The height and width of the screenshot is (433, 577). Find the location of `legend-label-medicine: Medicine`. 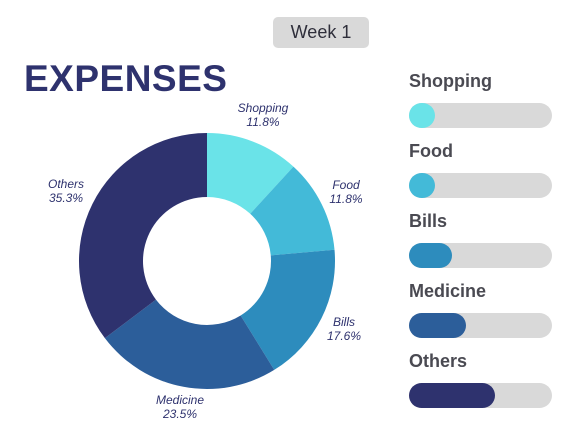

legend-label-medicine: Medicine is located at coordinates (448, 291).